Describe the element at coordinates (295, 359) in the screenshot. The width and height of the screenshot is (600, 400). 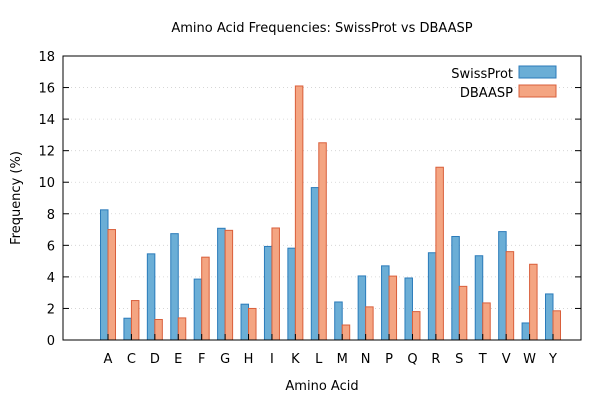
I see `x-tick-label: K` at that location.